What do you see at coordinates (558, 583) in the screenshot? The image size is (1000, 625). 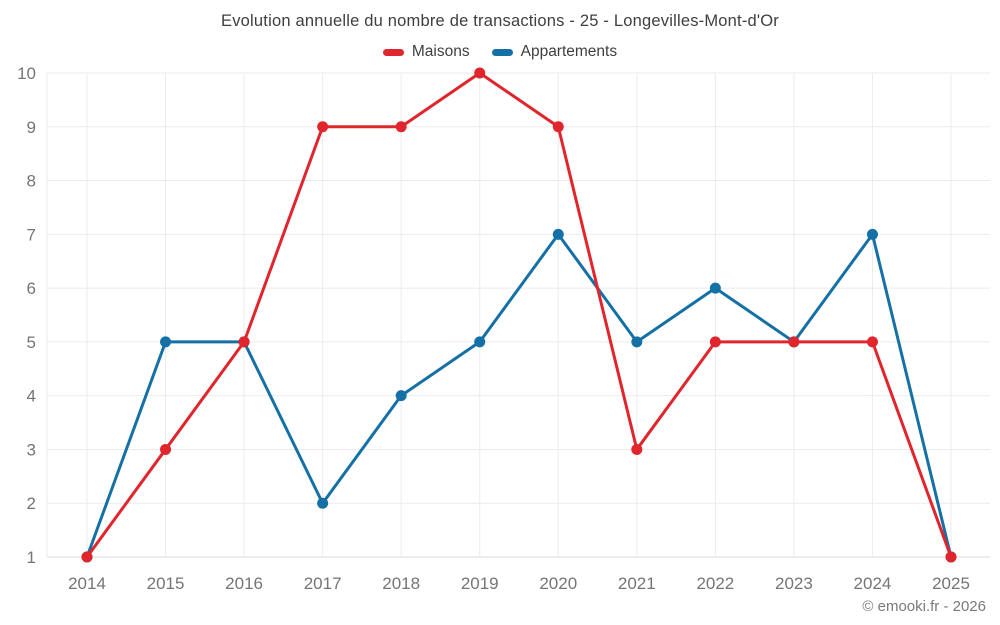 I see `x-tick-label: 2020` at bounding box center [558, 583].